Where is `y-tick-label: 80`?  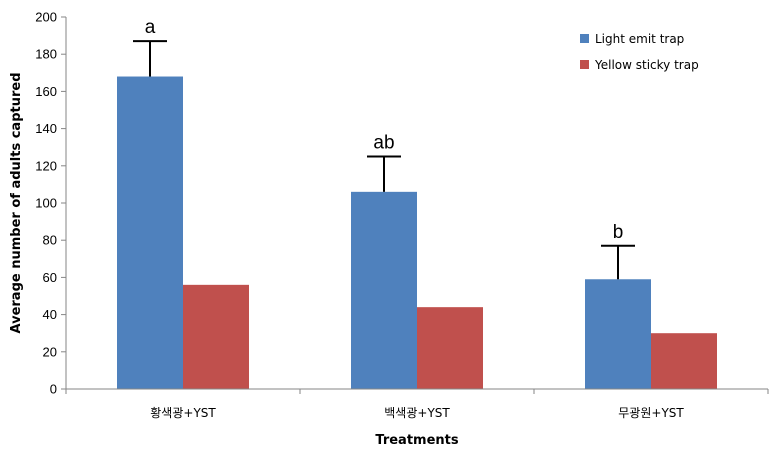
y-tick-label: 80 is located at coordinates (50, 240).